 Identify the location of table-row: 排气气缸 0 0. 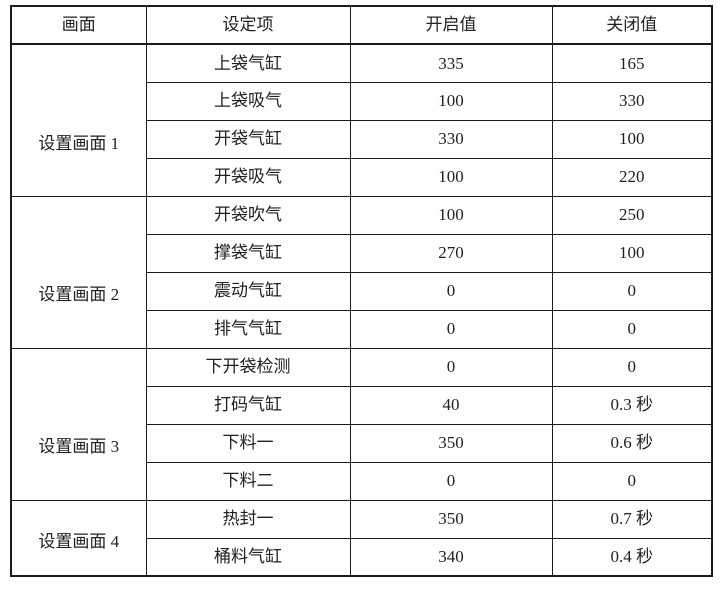
(362, 329).